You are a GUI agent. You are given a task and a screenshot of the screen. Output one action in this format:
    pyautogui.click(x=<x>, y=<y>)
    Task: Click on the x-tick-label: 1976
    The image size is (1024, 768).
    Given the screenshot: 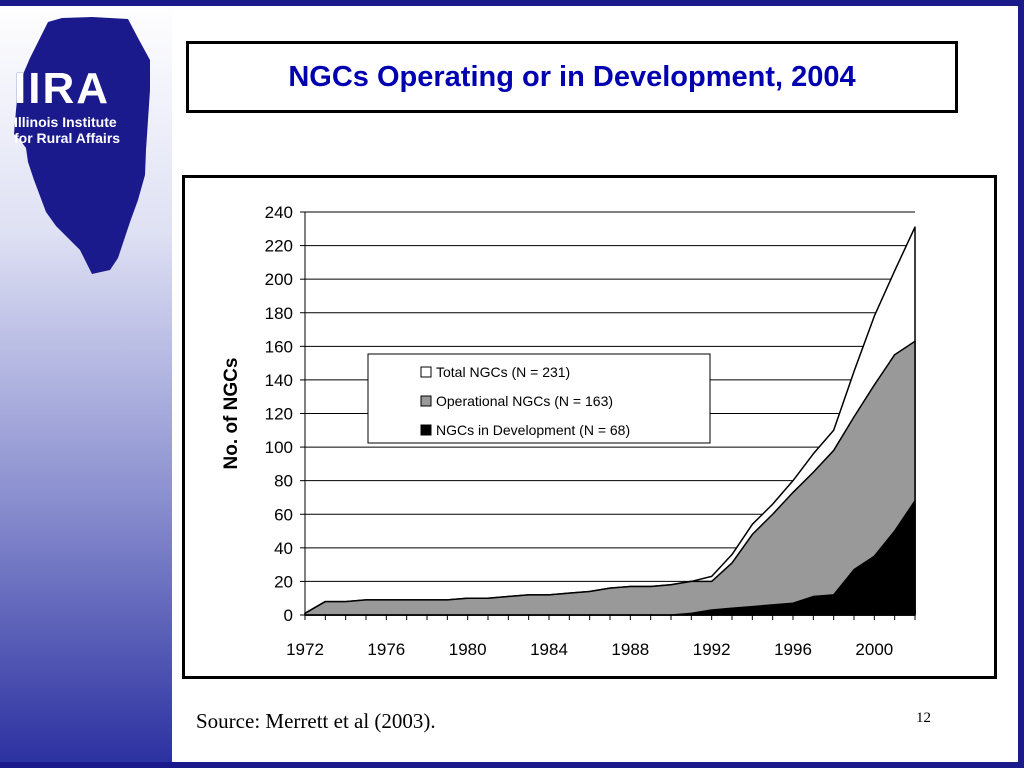 What is the action you would take?
    pyautogui.click(x=386, y=649)
    